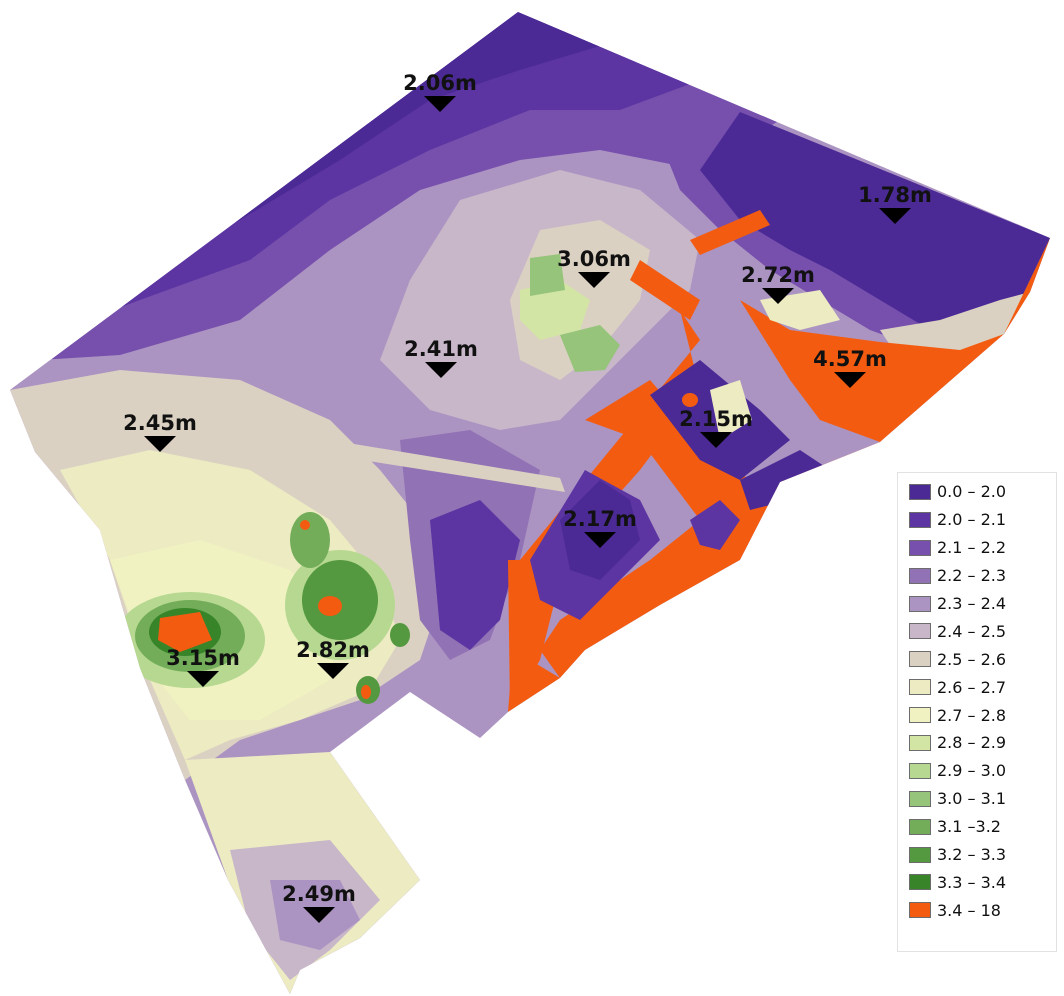 This screenshot has width=1064, height=996. Describe the element at coordinates (972, 882) in the screenshot. I see `legend-label: 3.3 – 3.4` at that location.